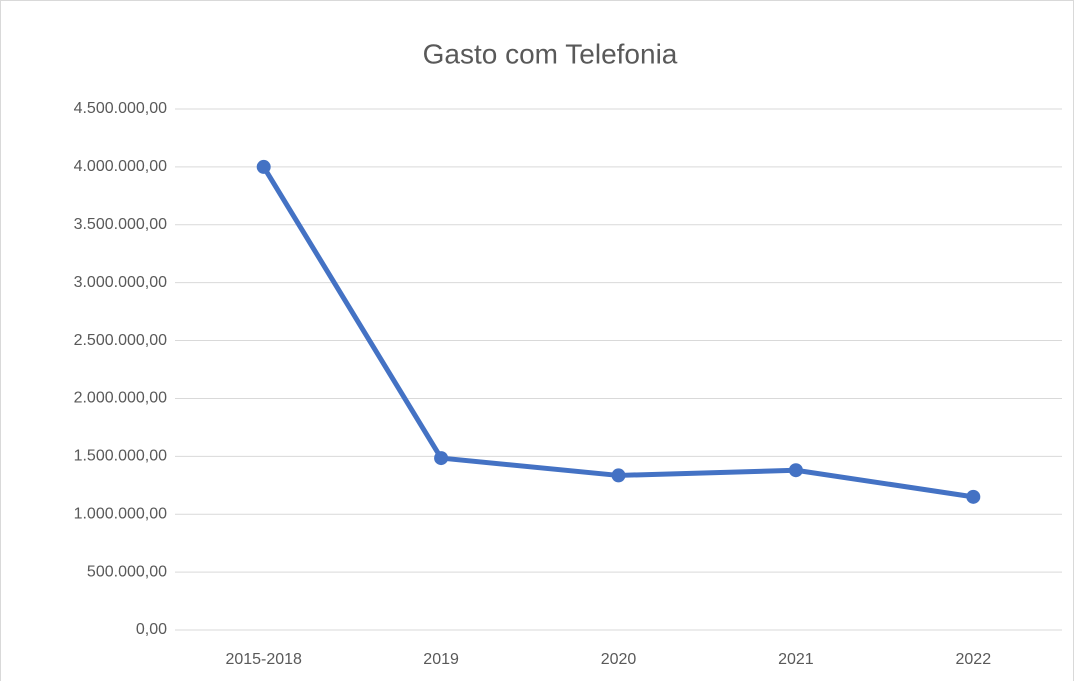 This screenshot has height=681, width=1075. What do you see at coordinates (550, 53) in the screenshot?
I see `chart-title: Gasto com Telefonia` at bounding box center [550, 53].